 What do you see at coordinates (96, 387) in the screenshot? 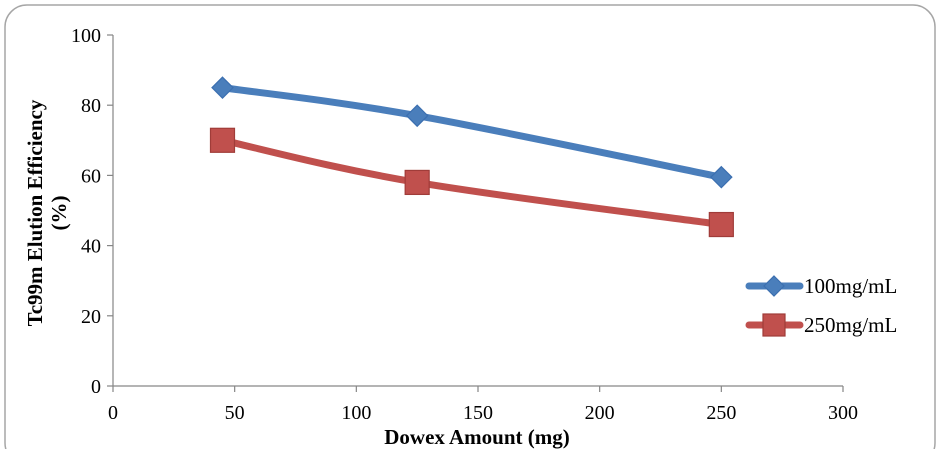
I see `y-tick-label: 0` at bounding box center [96, 387].